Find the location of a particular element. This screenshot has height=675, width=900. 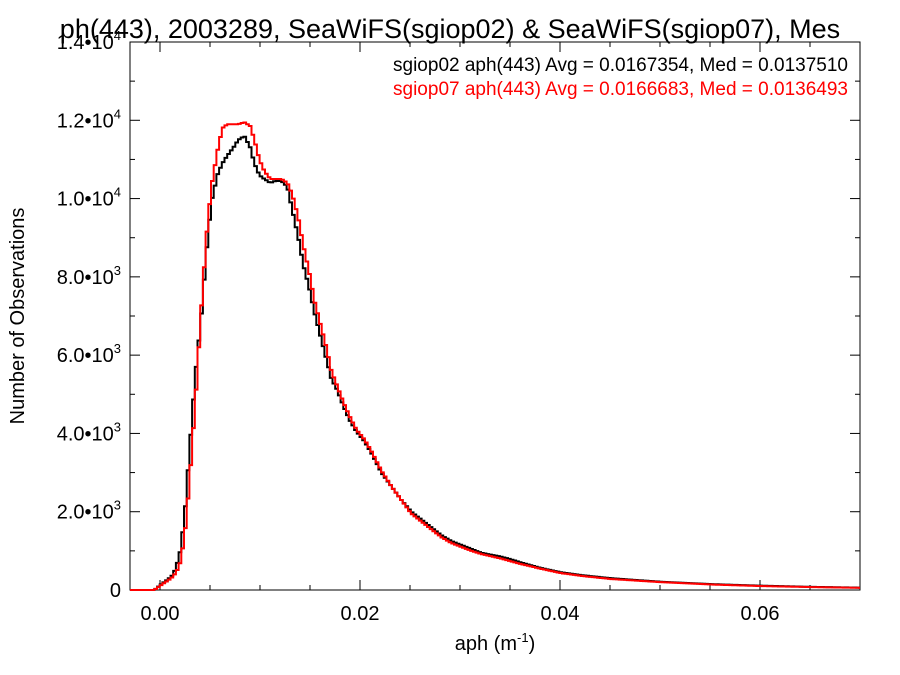

y-tick-label: 1.0•104 is located at coordinates (89, 198).